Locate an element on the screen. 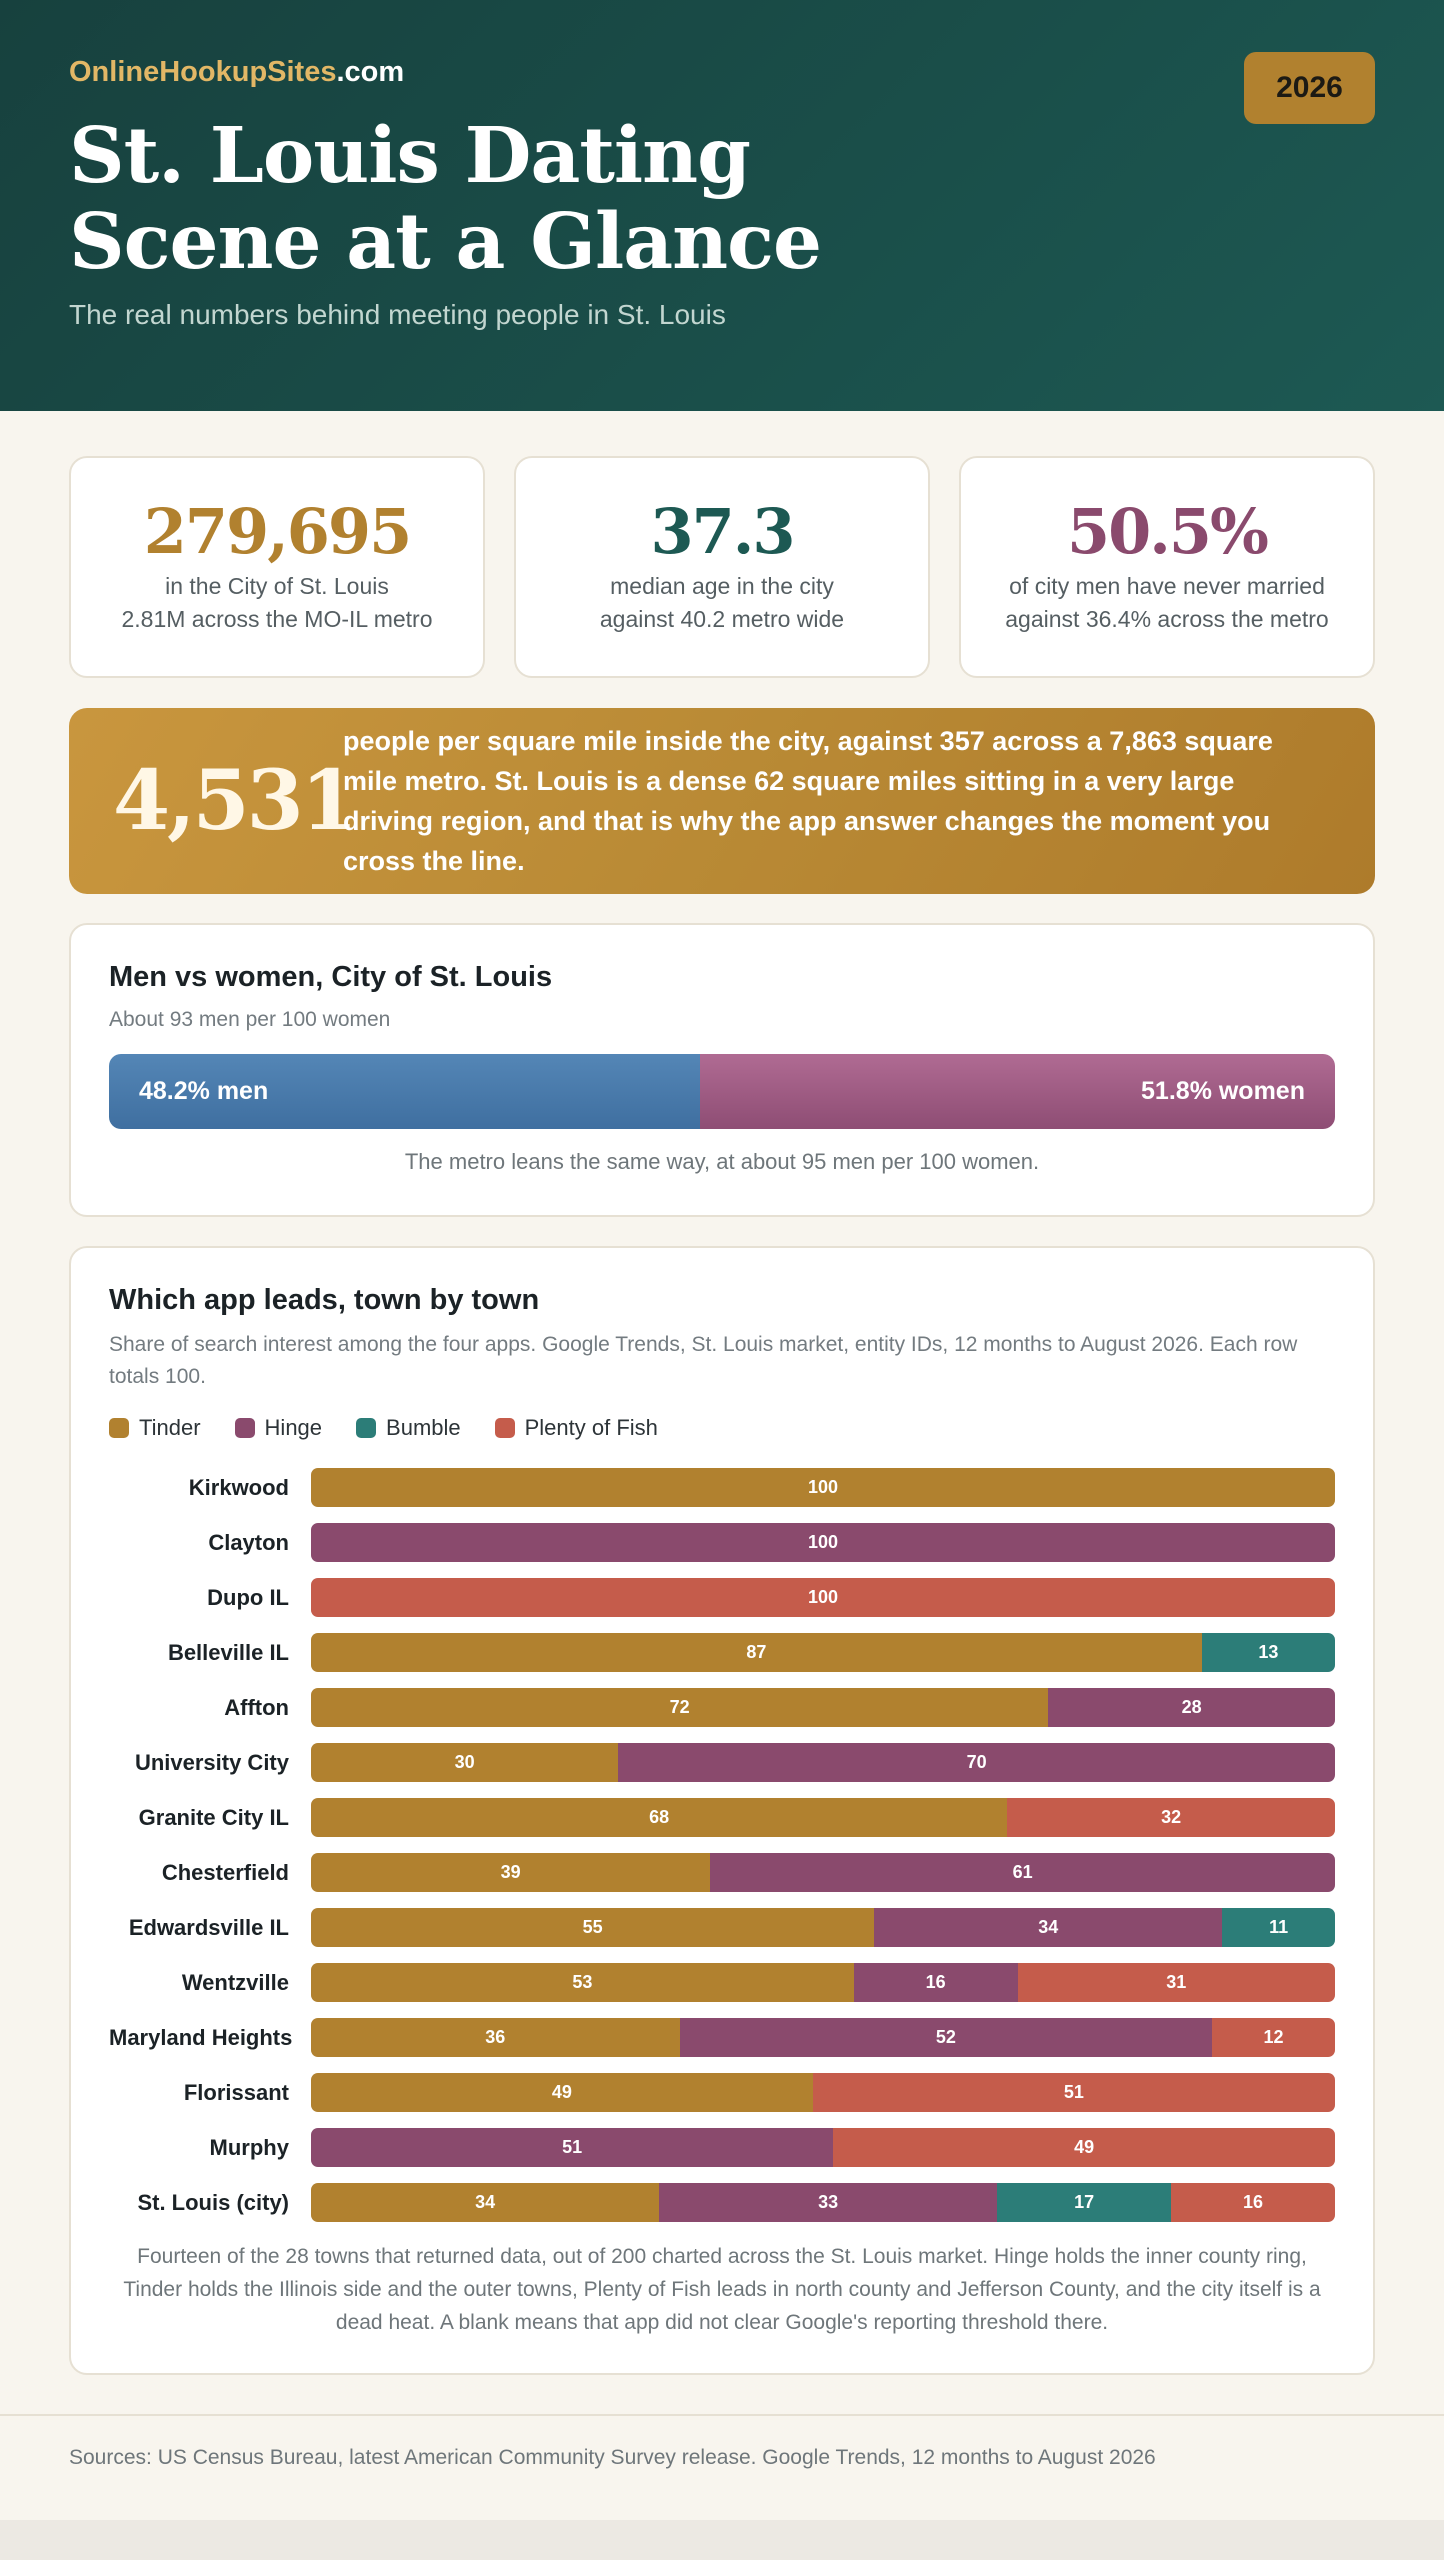  men-segment: 48.2% men is located at coordinates (404, 1091).